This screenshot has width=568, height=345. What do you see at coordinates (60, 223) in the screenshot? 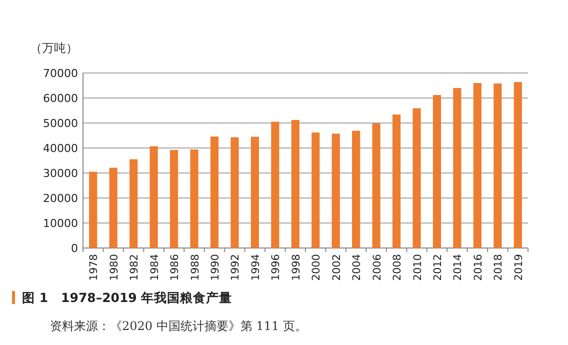
I see `y-tick-label: 10000` at bounding box center [60, 223].